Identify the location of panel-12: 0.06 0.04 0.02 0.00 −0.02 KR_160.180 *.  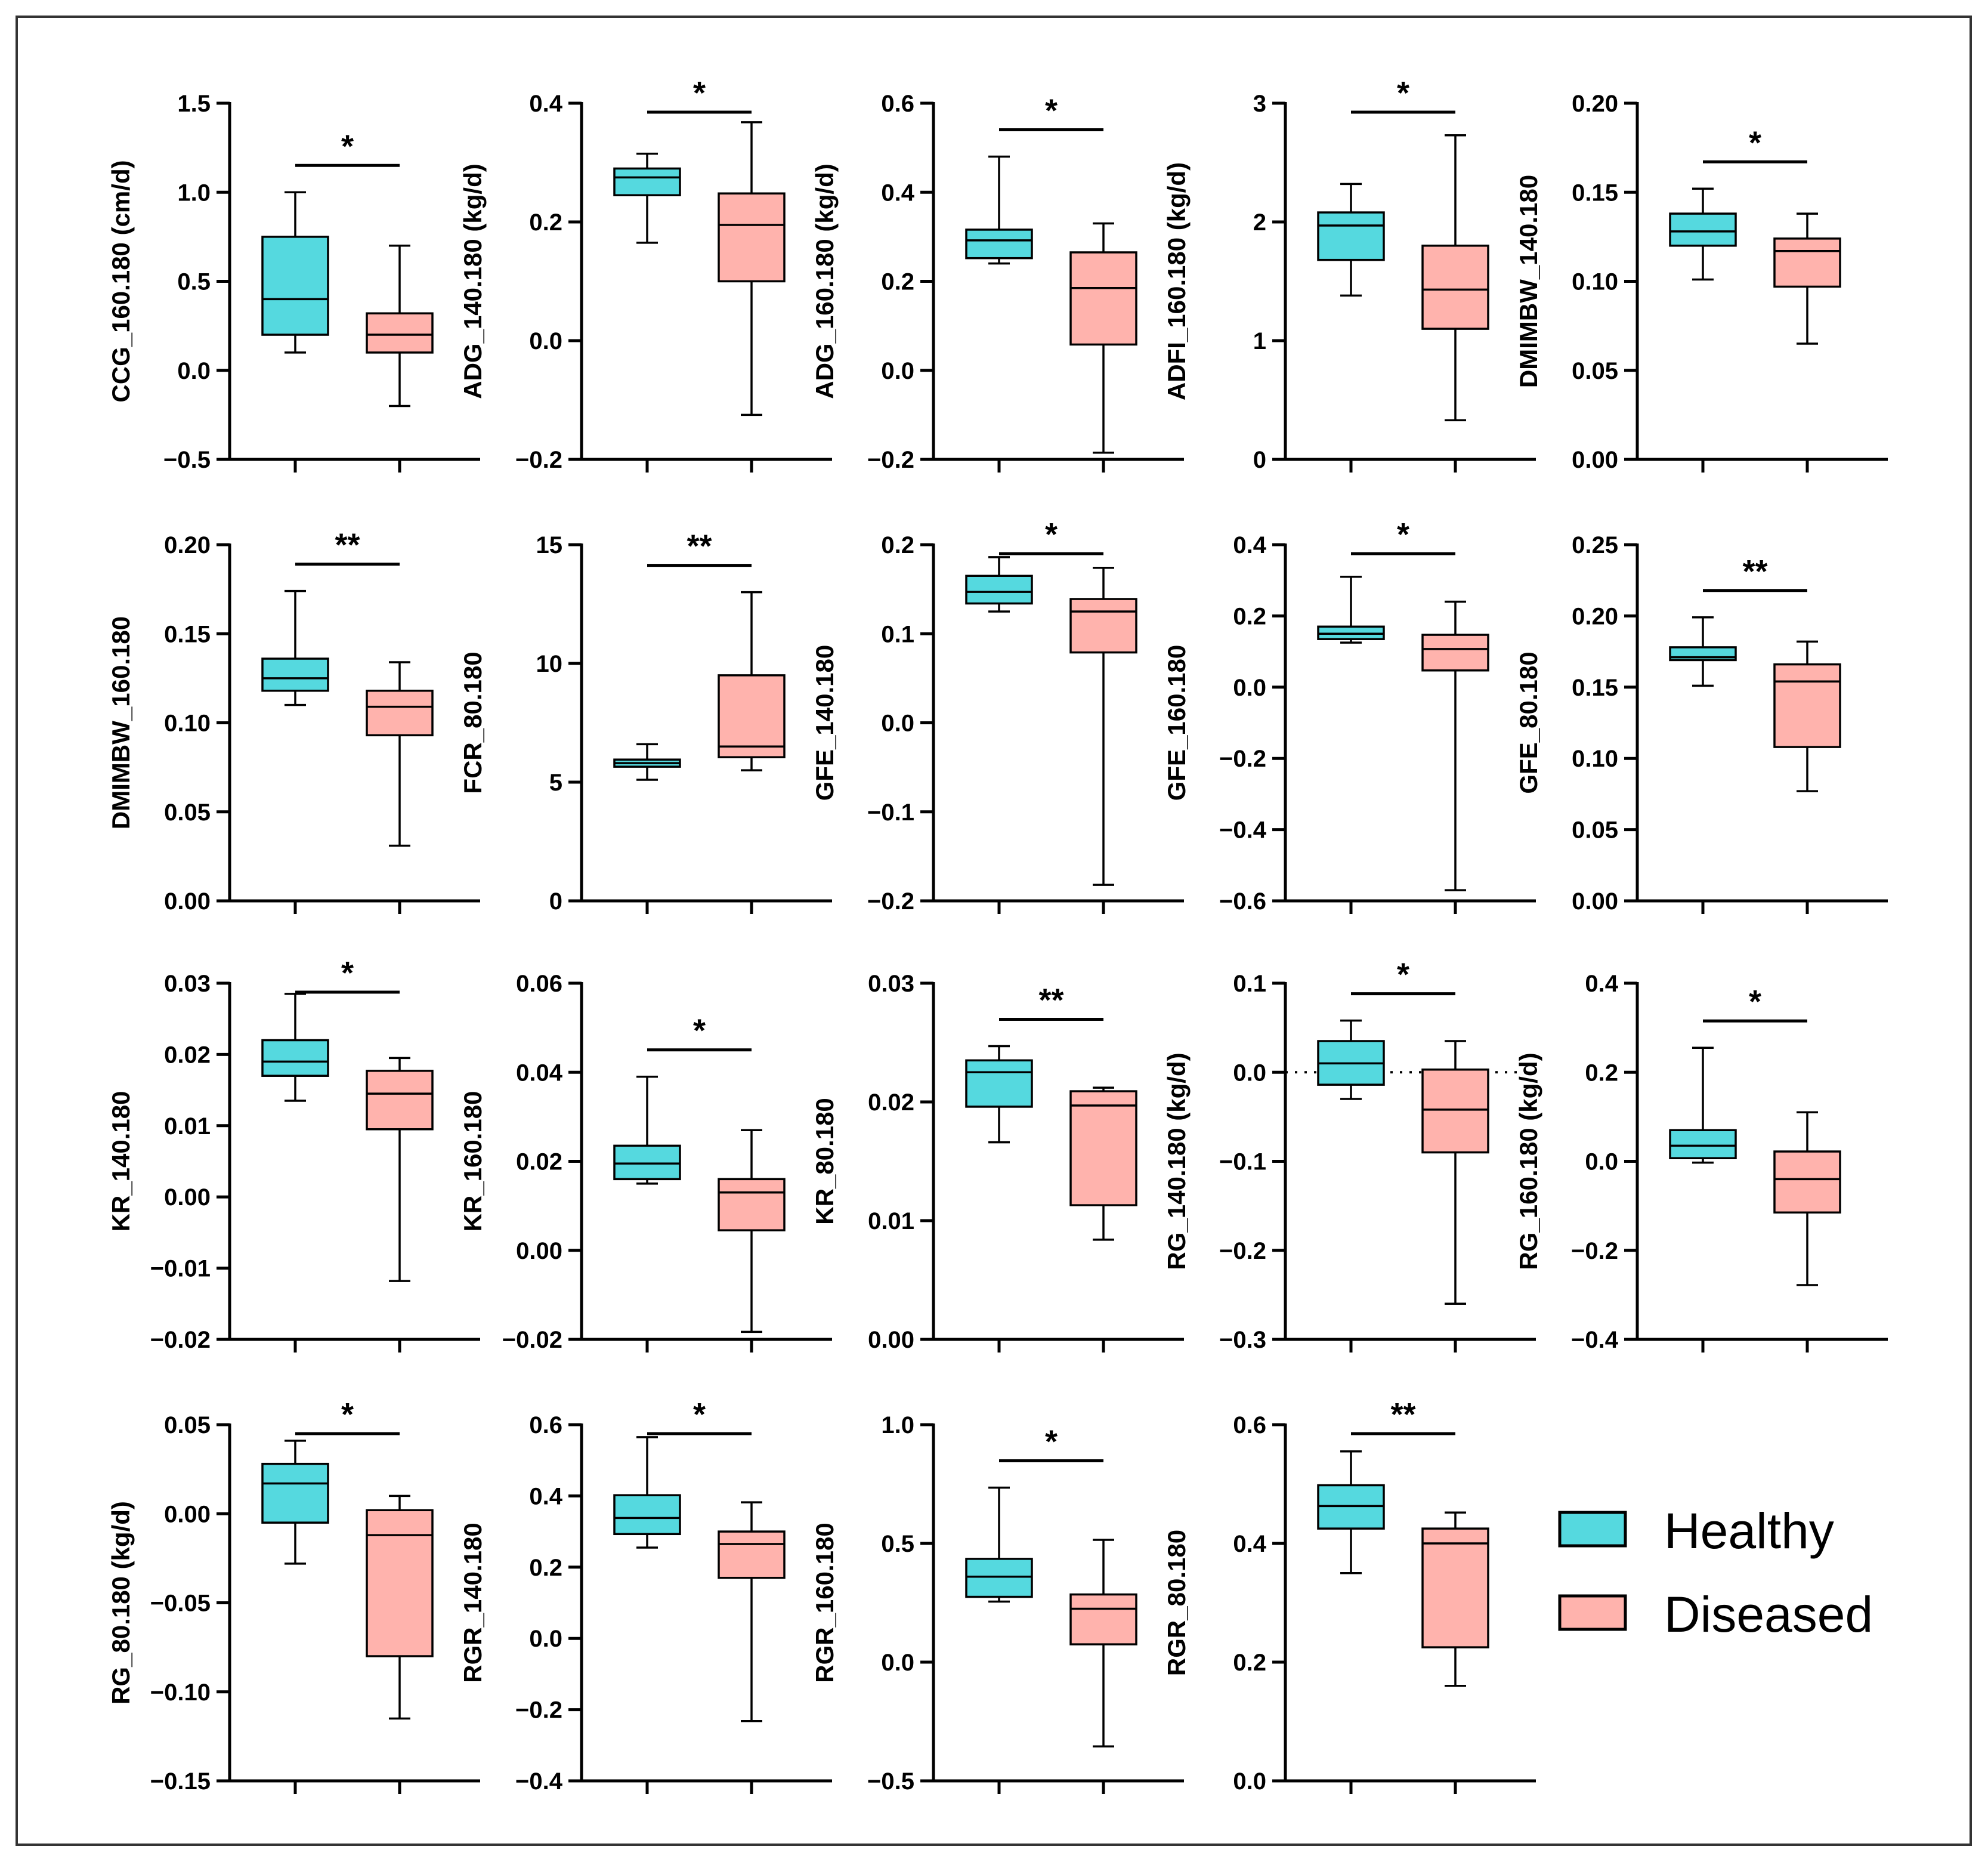
(645, 1162).